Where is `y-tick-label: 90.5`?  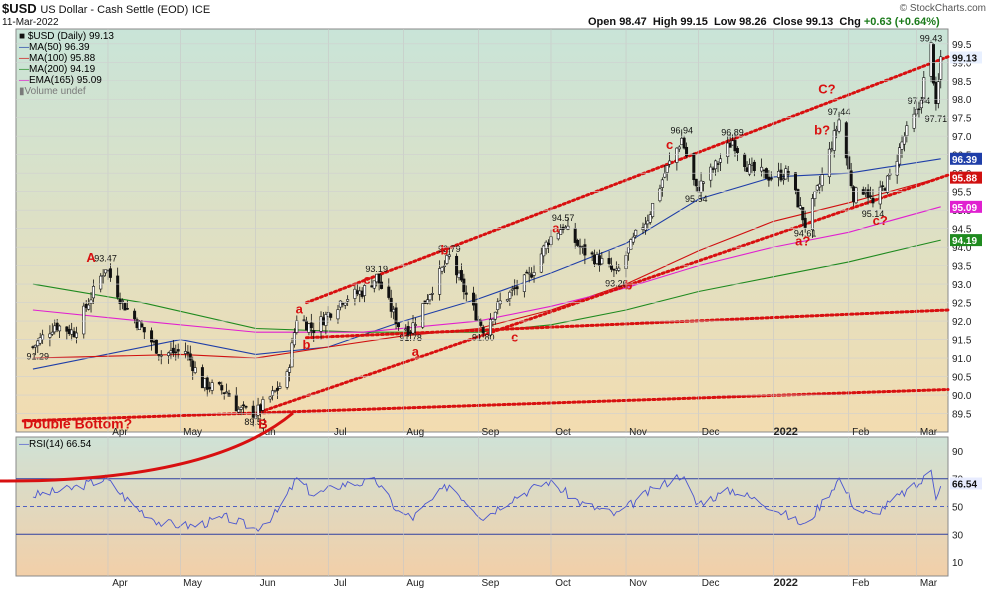
y-tick-label: 90.5 is located at coordinates (962, 378).